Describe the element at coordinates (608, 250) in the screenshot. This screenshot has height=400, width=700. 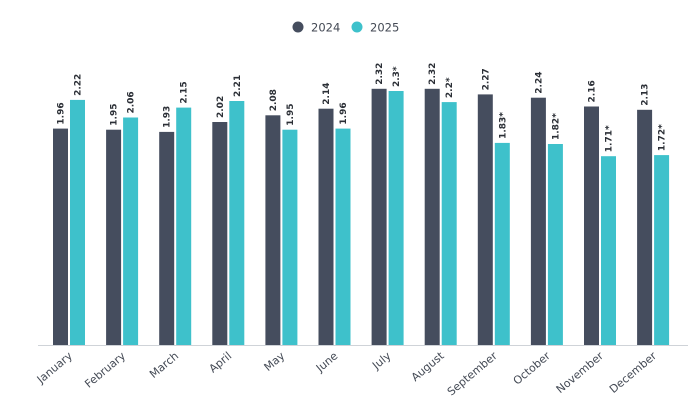
I see `bar-2025-november` at that location.